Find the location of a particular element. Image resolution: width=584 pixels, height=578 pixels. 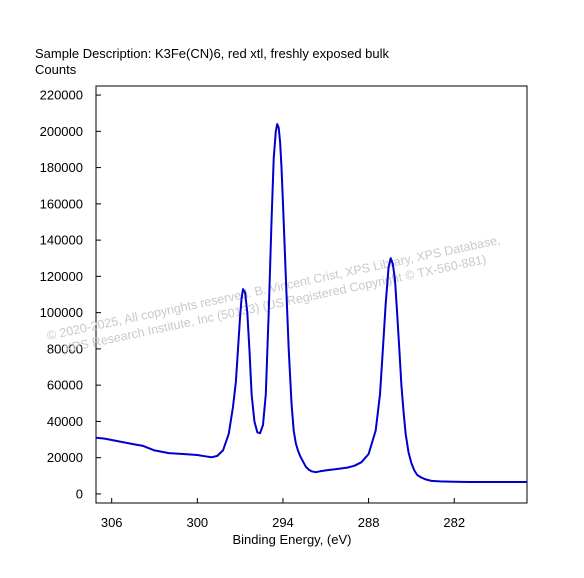

y-tick-label: 0 is located at coordinates (79, 493).